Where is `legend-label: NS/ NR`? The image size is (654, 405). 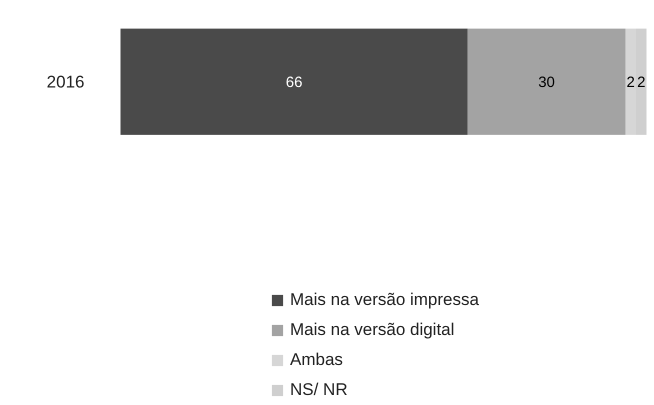
legend-label: NS/ NR is located at coordinates (319, 390).